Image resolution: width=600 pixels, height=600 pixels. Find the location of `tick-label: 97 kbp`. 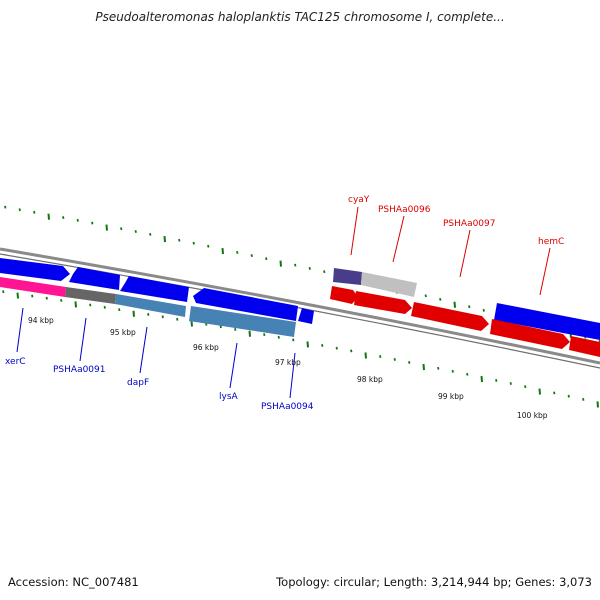

tick-label: 97 kbp is located at coordinates (288, 362).